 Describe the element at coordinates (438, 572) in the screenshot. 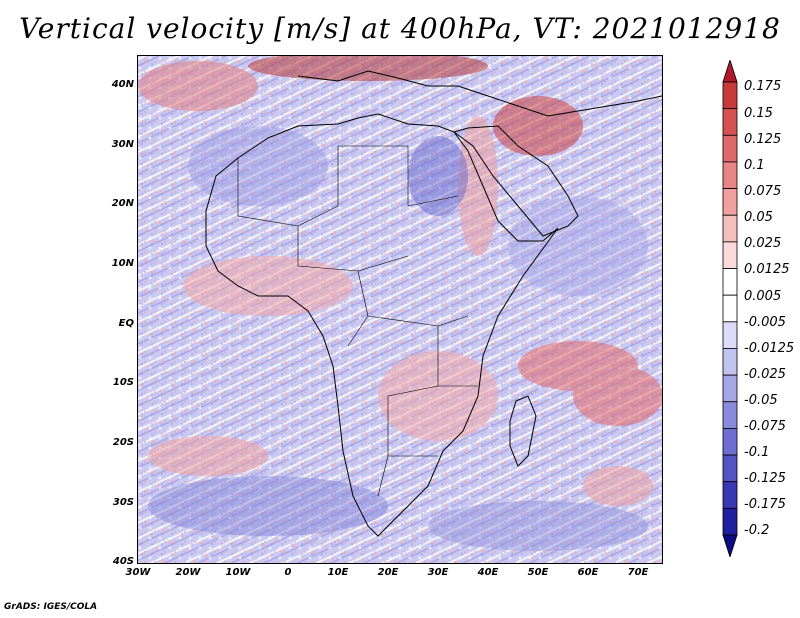

I see `lon-label-30e: 30E` at that location.